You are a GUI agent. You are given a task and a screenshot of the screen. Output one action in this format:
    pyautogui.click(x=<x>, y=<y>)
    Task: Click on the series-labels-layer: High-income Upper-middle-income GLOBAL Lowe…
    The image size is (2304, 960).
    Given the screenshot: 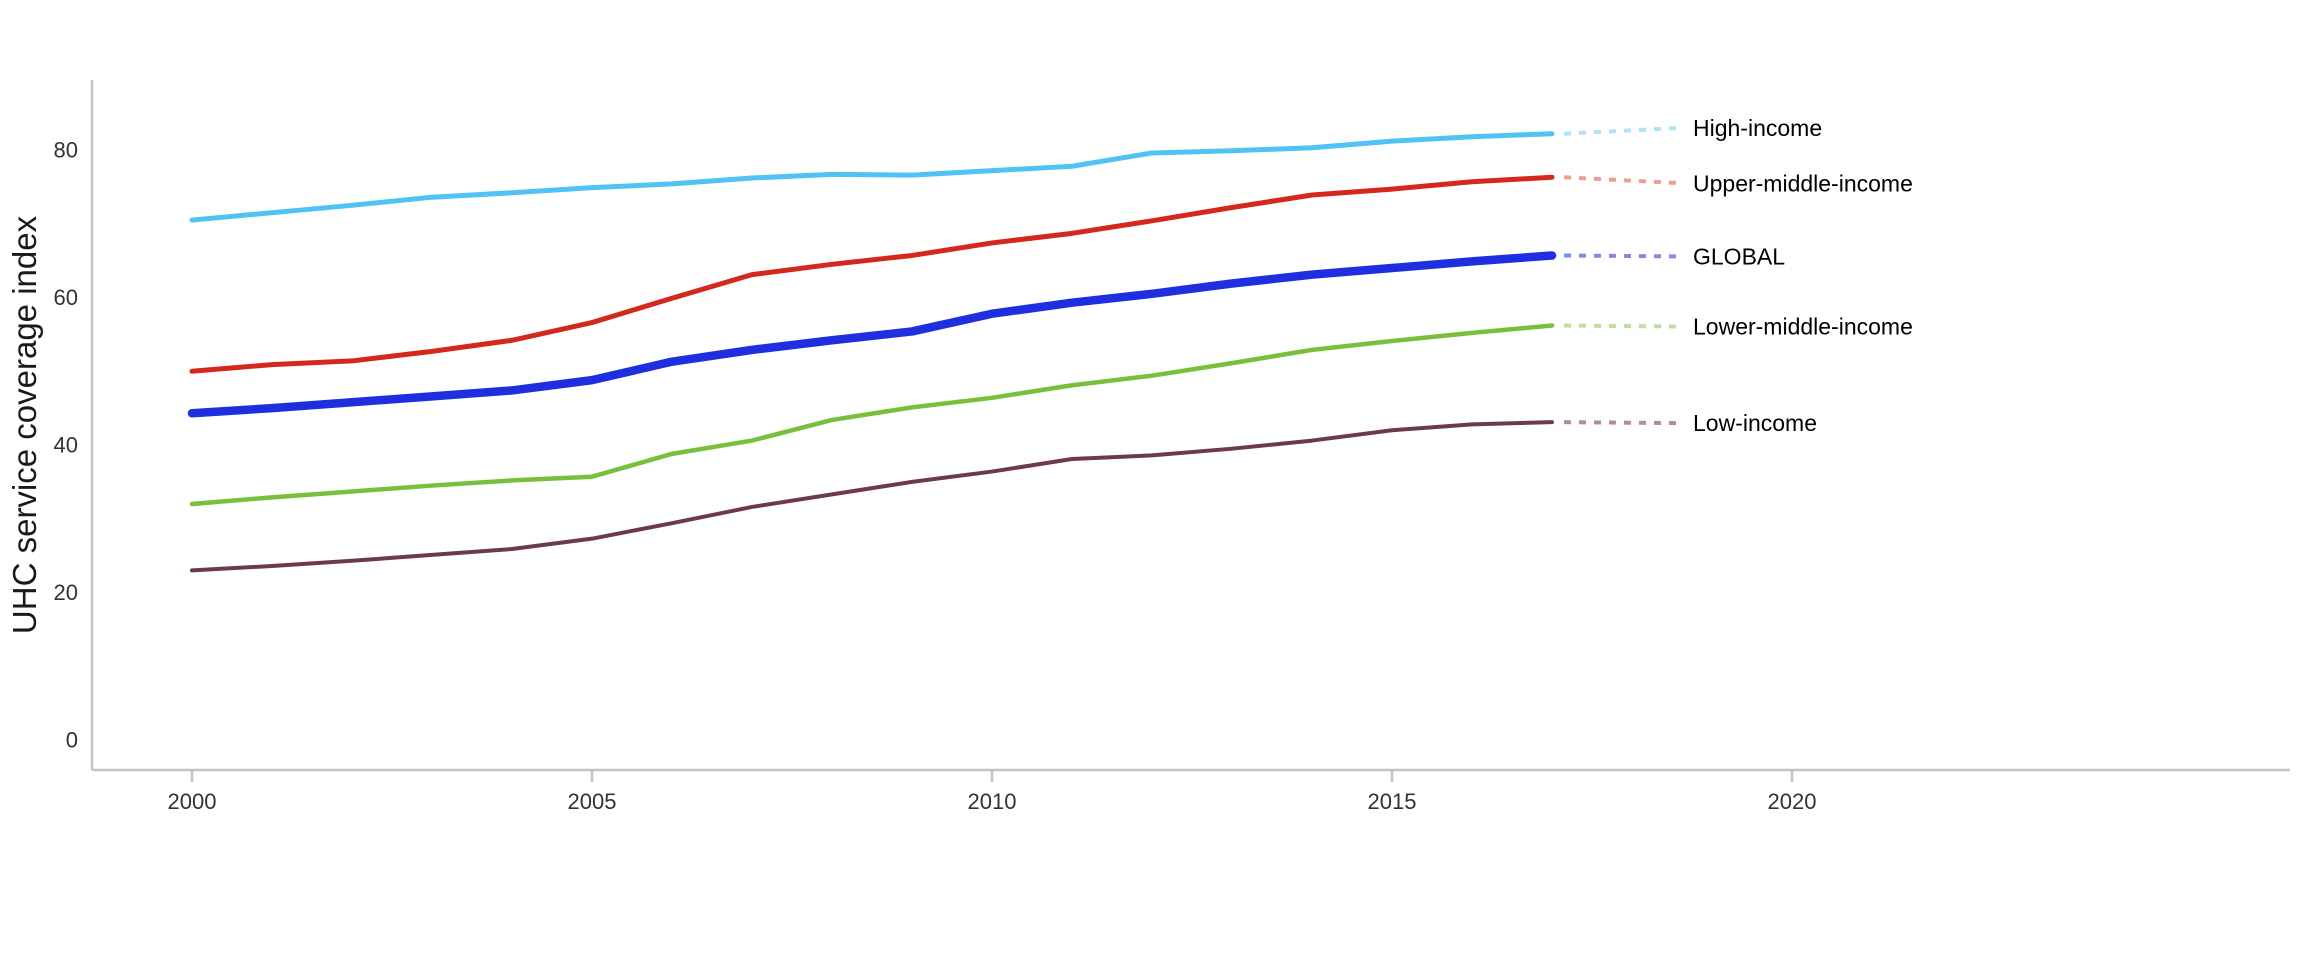 What is the action you would take?
    pyautogui.click(x=1738, y=275)
    